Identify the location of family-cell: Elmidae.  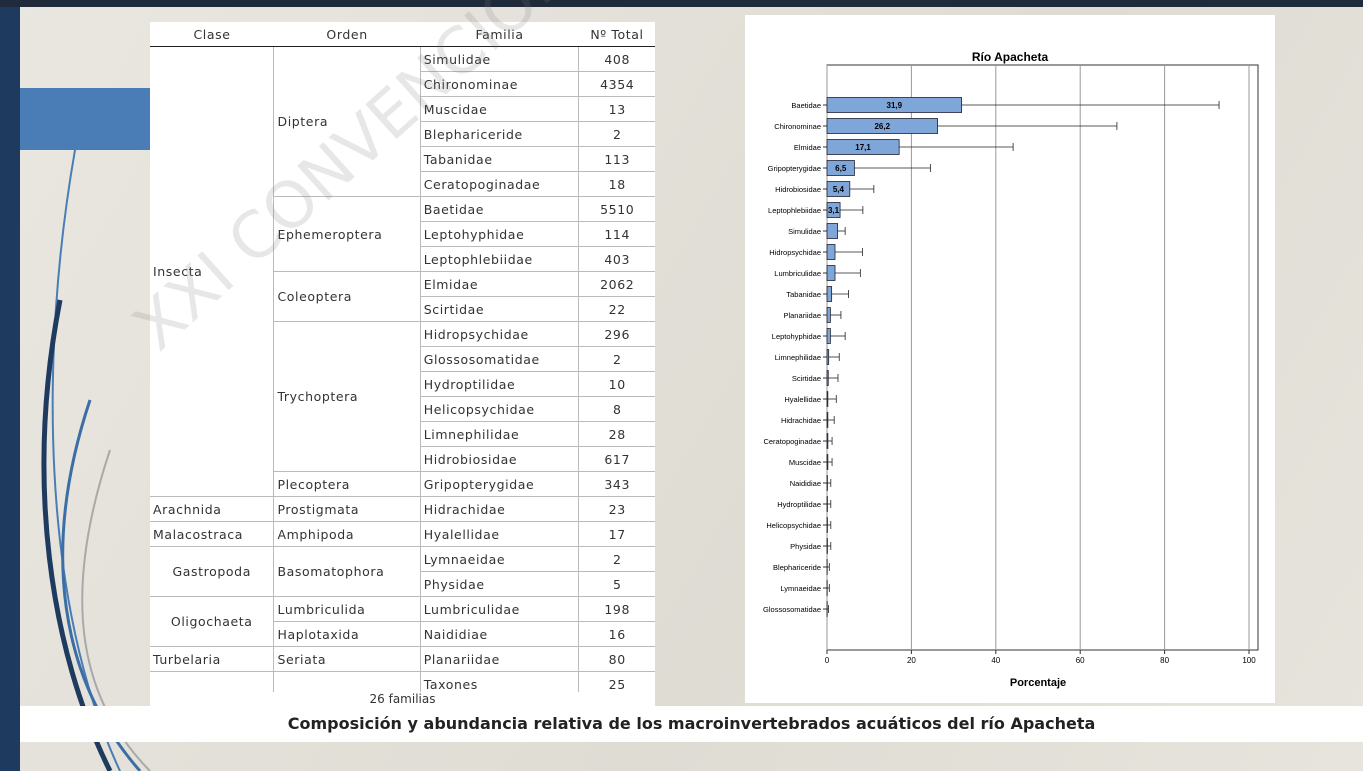
(499, 284).